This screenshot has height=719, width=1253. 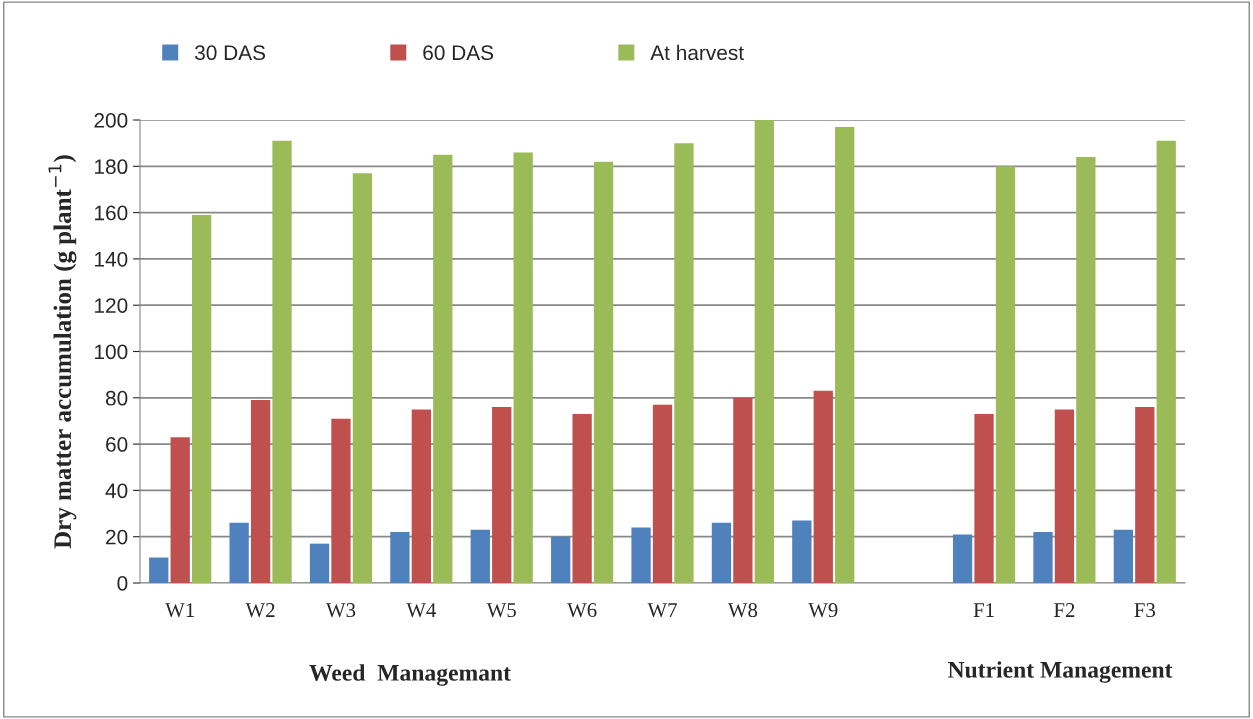 I want to click on x-tick-label: F2, so click(x=1064, y=610).